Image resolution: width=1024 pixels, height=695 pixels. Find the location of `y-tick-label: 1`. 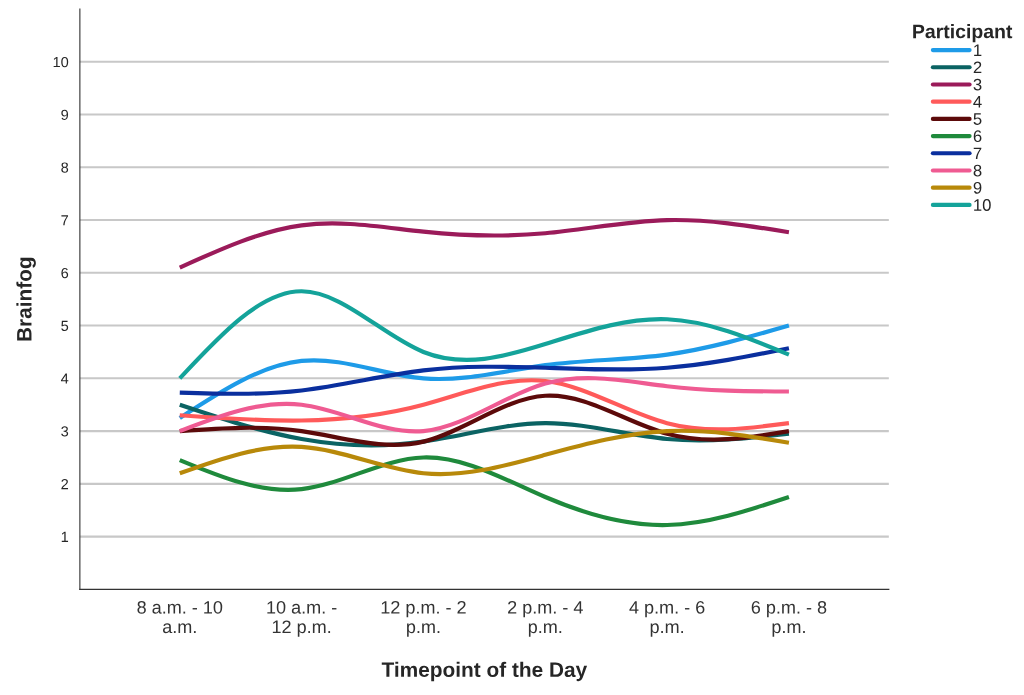

y-tick-label: 1 is located at coordinates (65, 536).